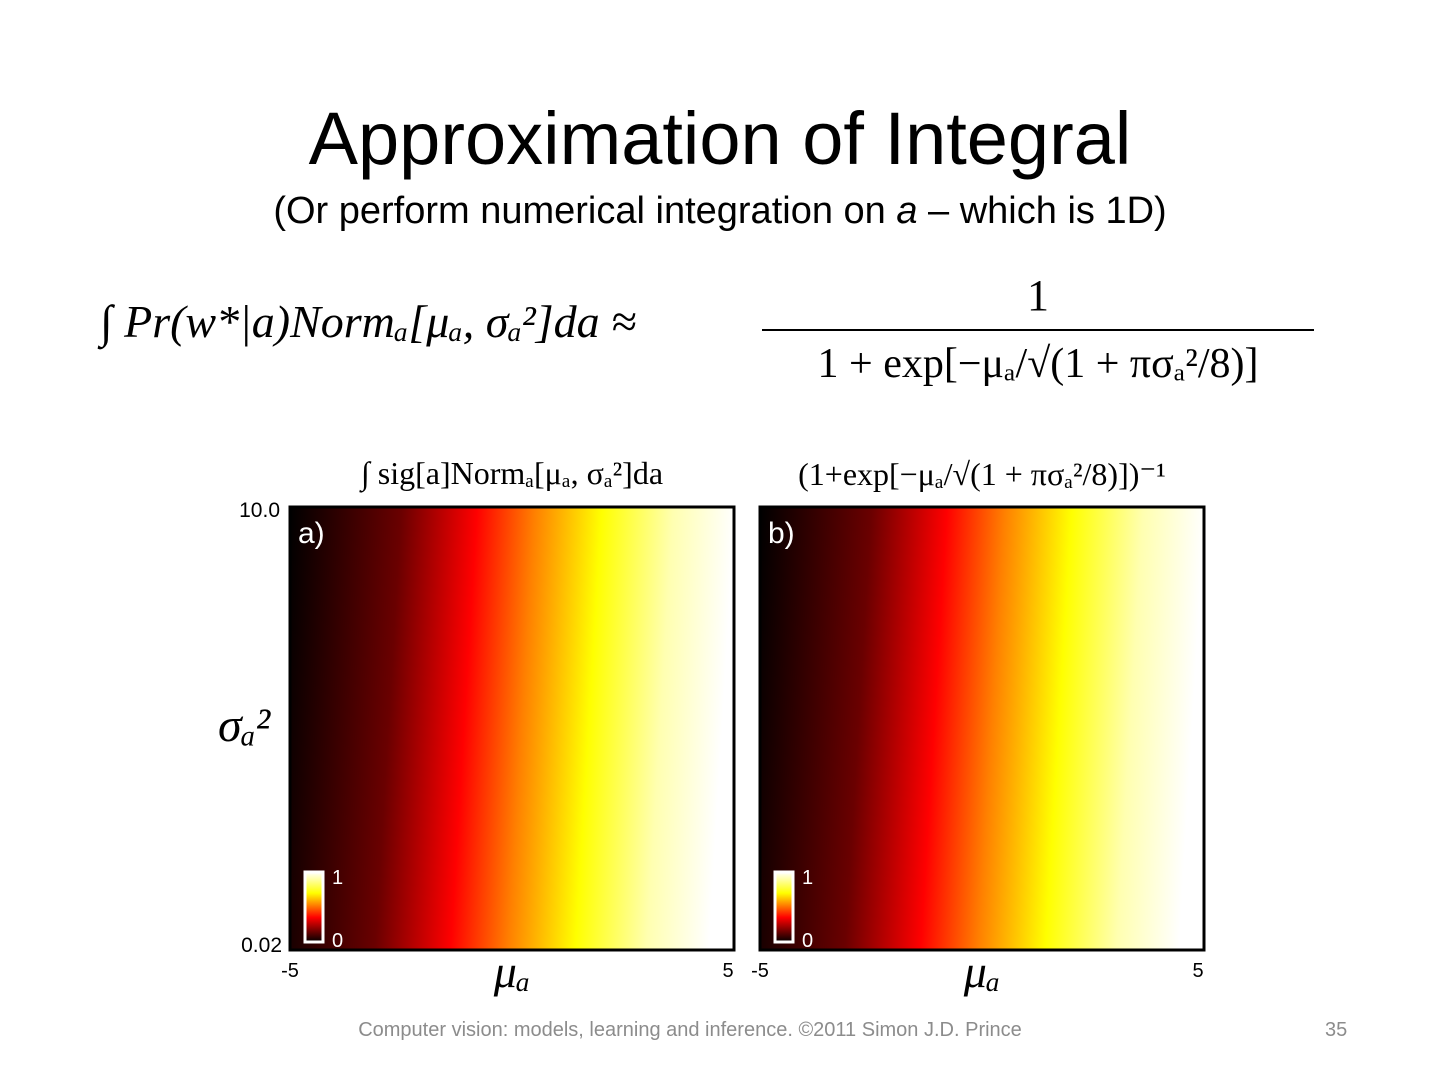  I want to click on subtitle-italic: a, so click(907, 211).